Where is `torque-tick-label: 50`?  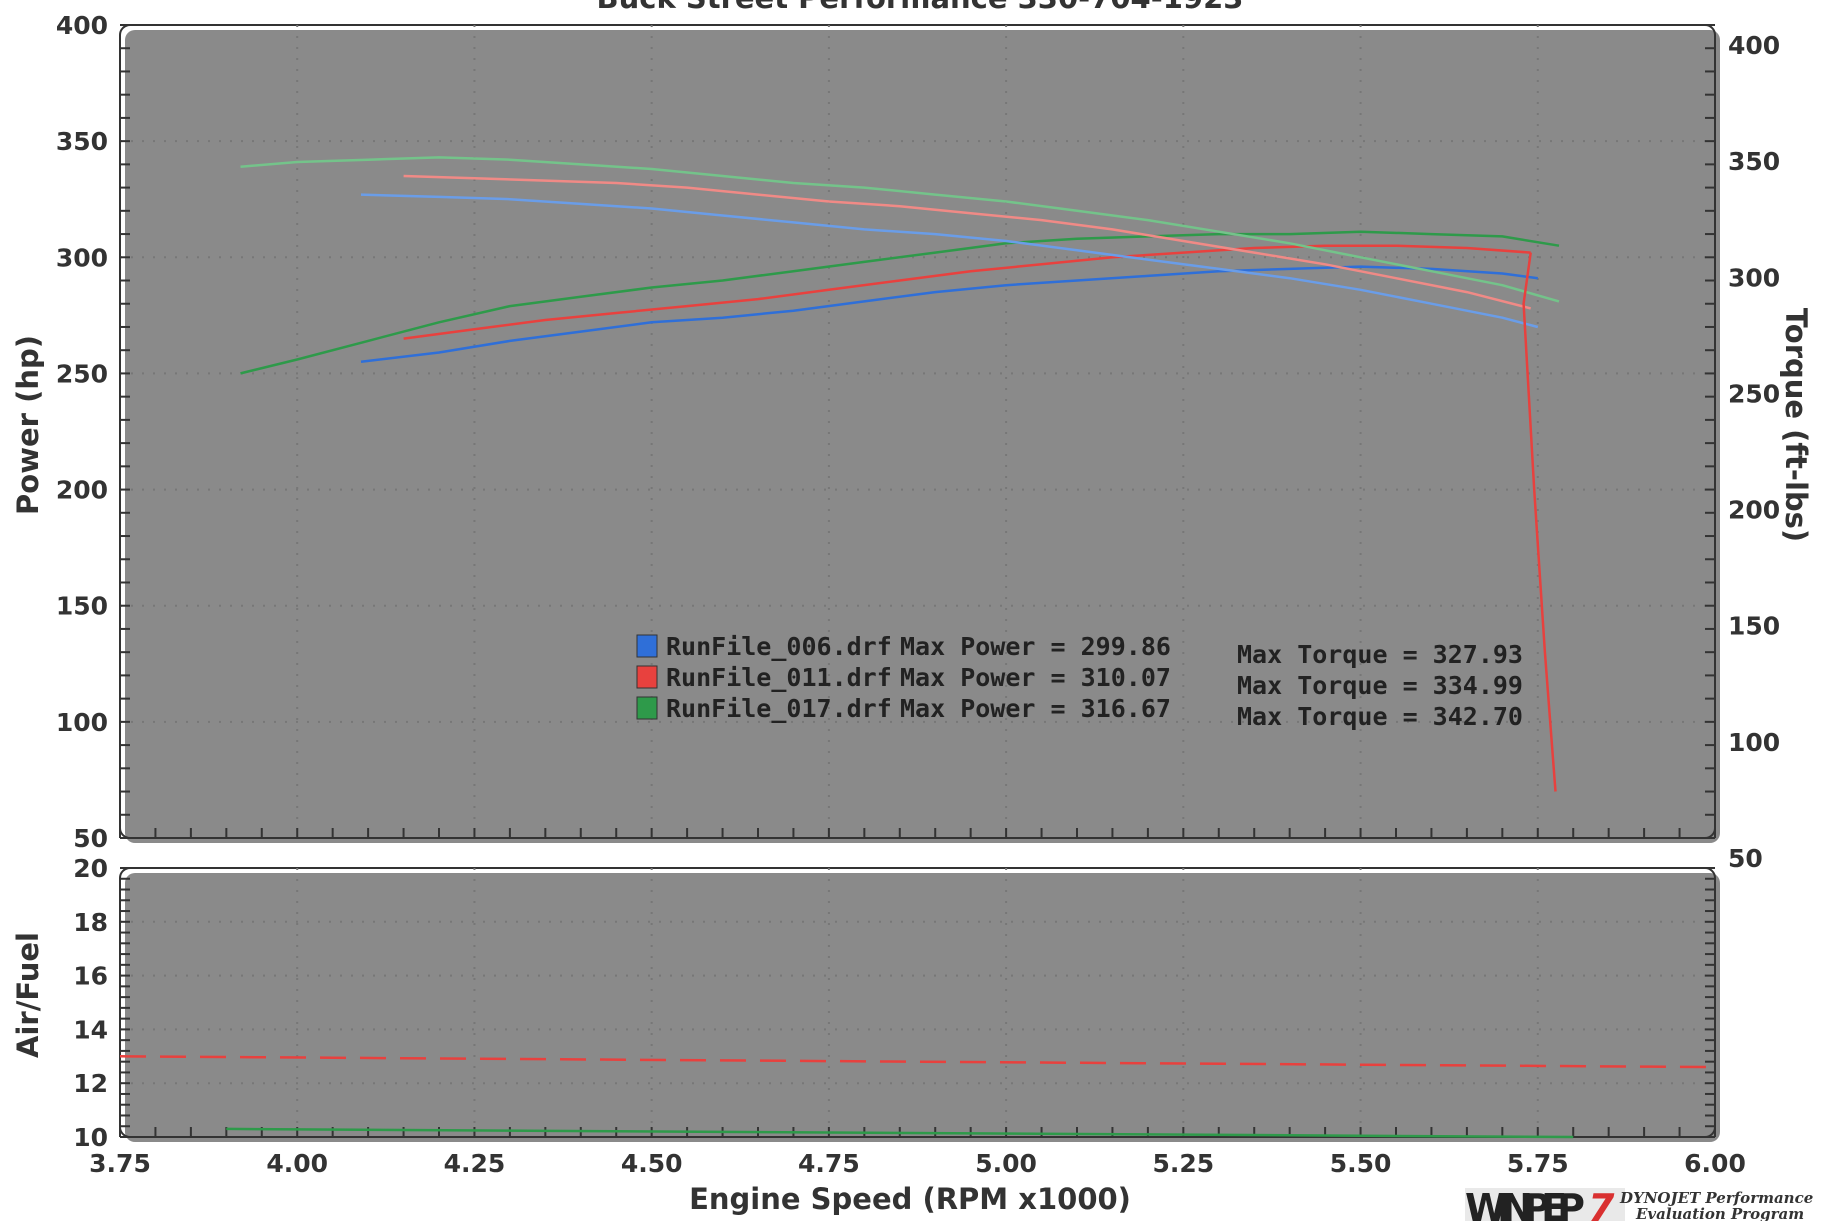 torque-tick-label: 50 is located at coordinates (1745, 858).